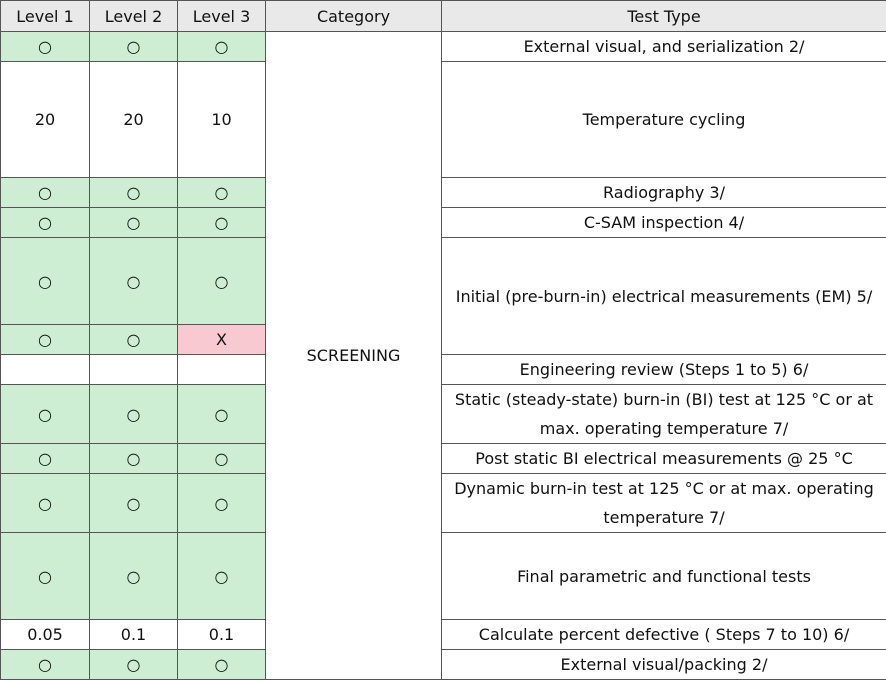 Image resolution: width=886 pixels, height=680 pixels. What do you see at coordinates (45, 635) in the screenshot?
I see `level-1-cell: 0.05` at bounding box center [45, 635].